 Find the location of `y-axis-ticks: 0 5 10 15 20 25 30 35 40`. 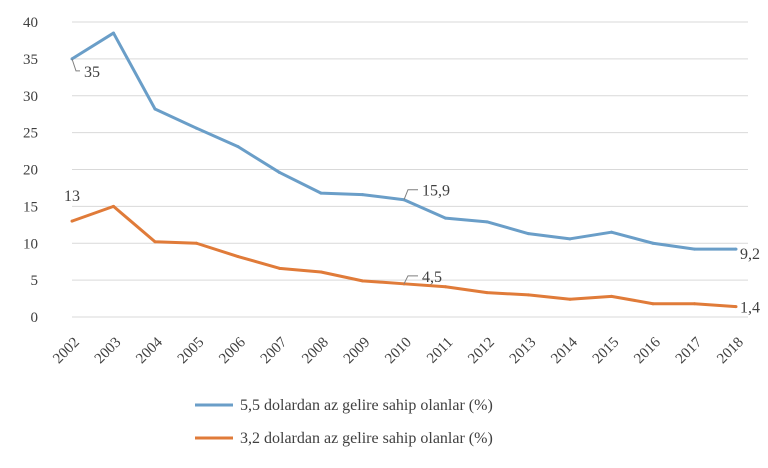

y-axis-ticks: 0 5 10 15 20 25 30 35 40 is located at coordinates (30, 170).